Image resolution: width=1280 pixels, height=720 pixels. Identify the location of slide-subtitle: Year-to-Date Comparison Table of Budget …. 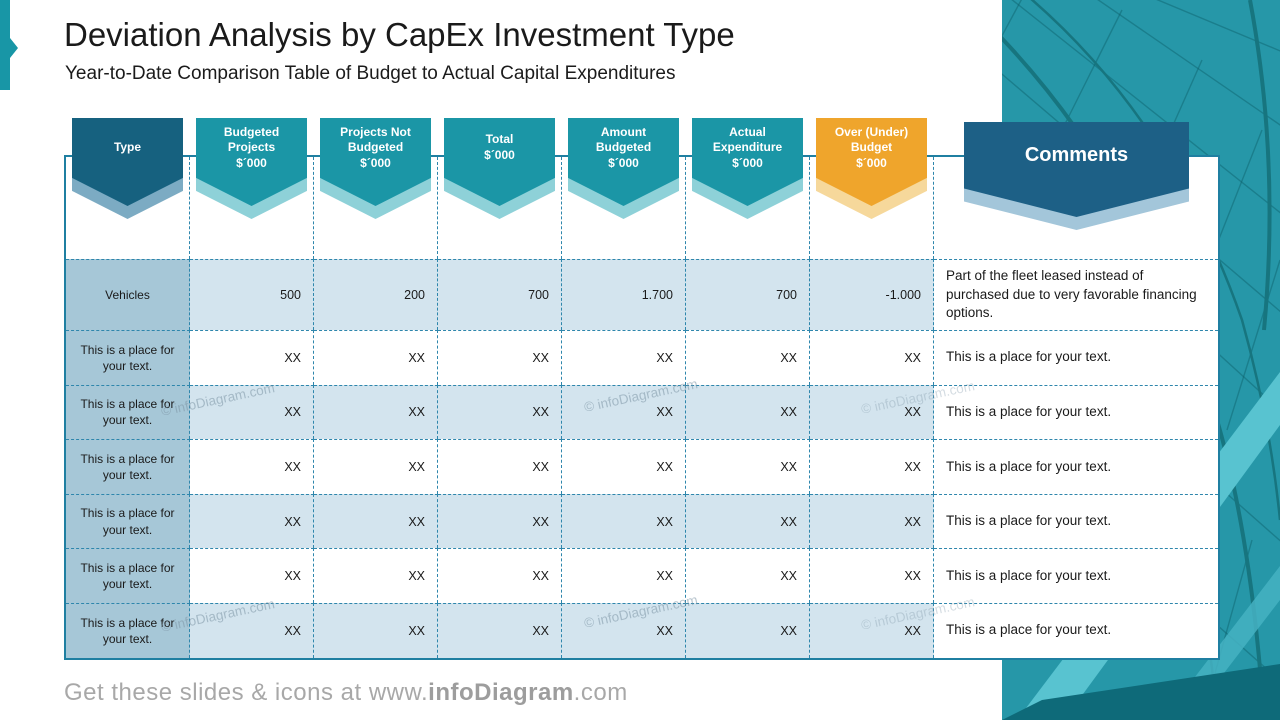
(370, 73).